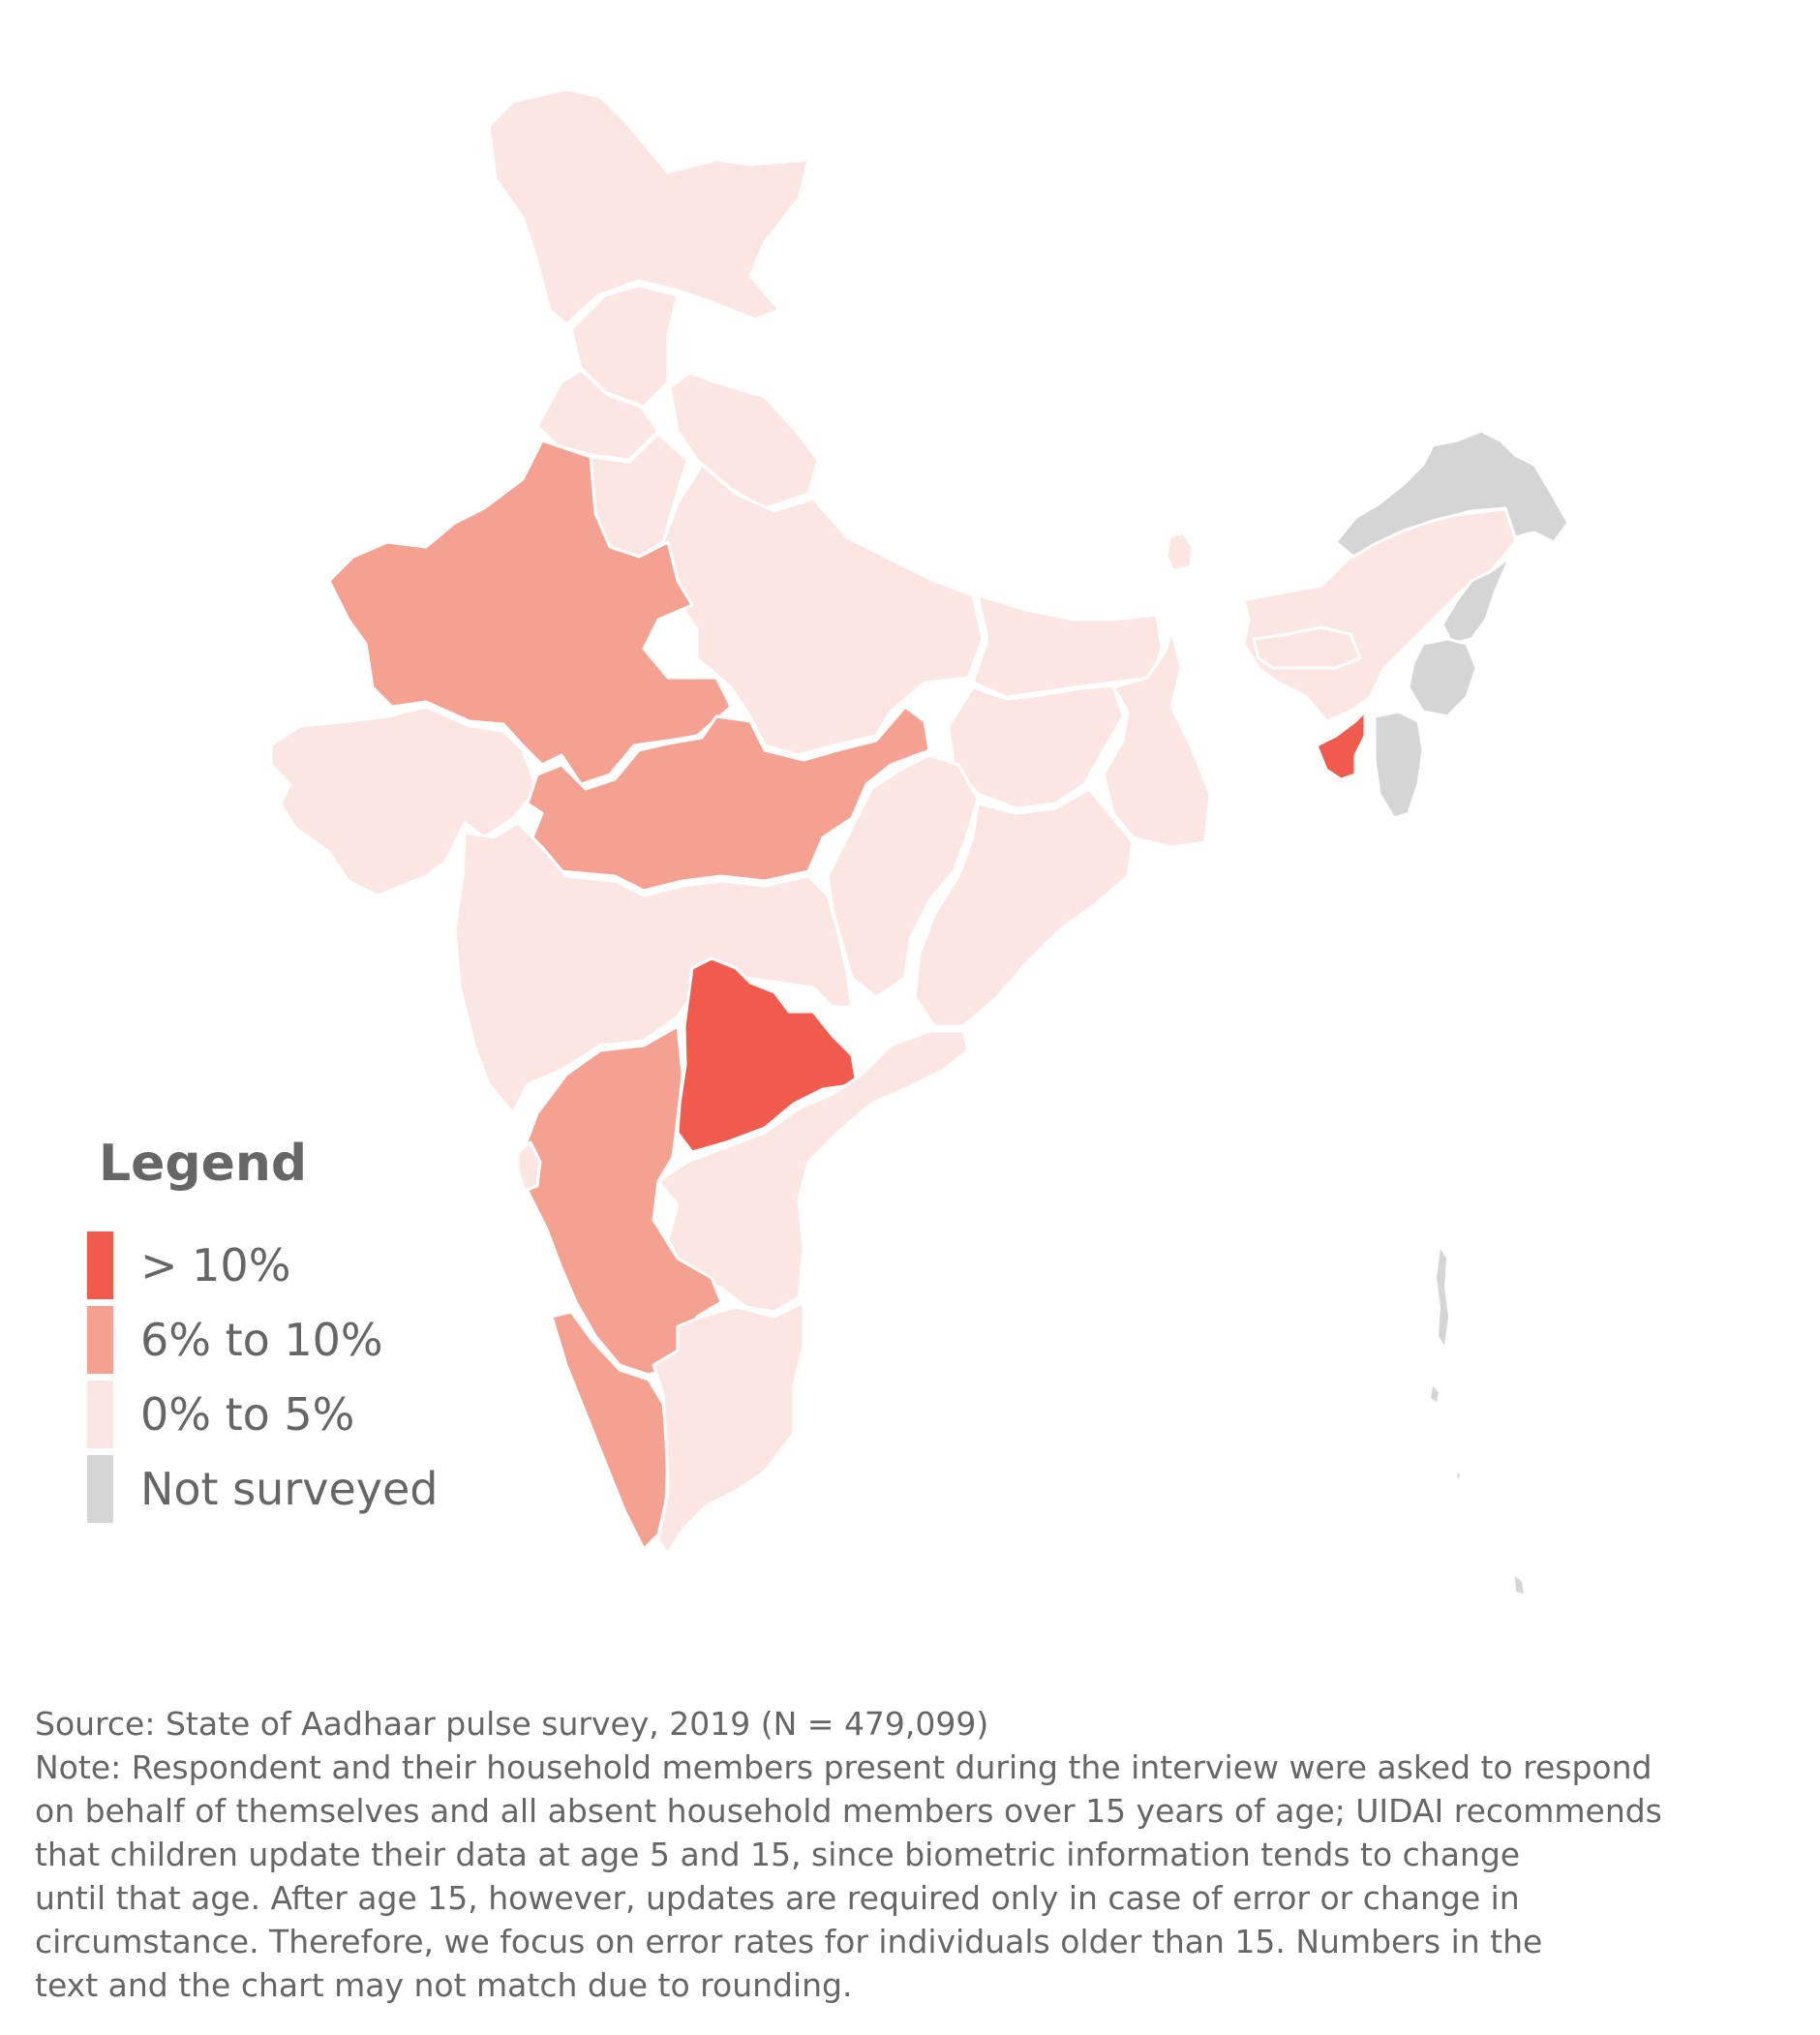 This screenshot has width=1820, height=2035. Describe the element at coordinates (290, 1488) in the screenshot. I see `legend-label-not-surveyed: Not surveyed` at that location.